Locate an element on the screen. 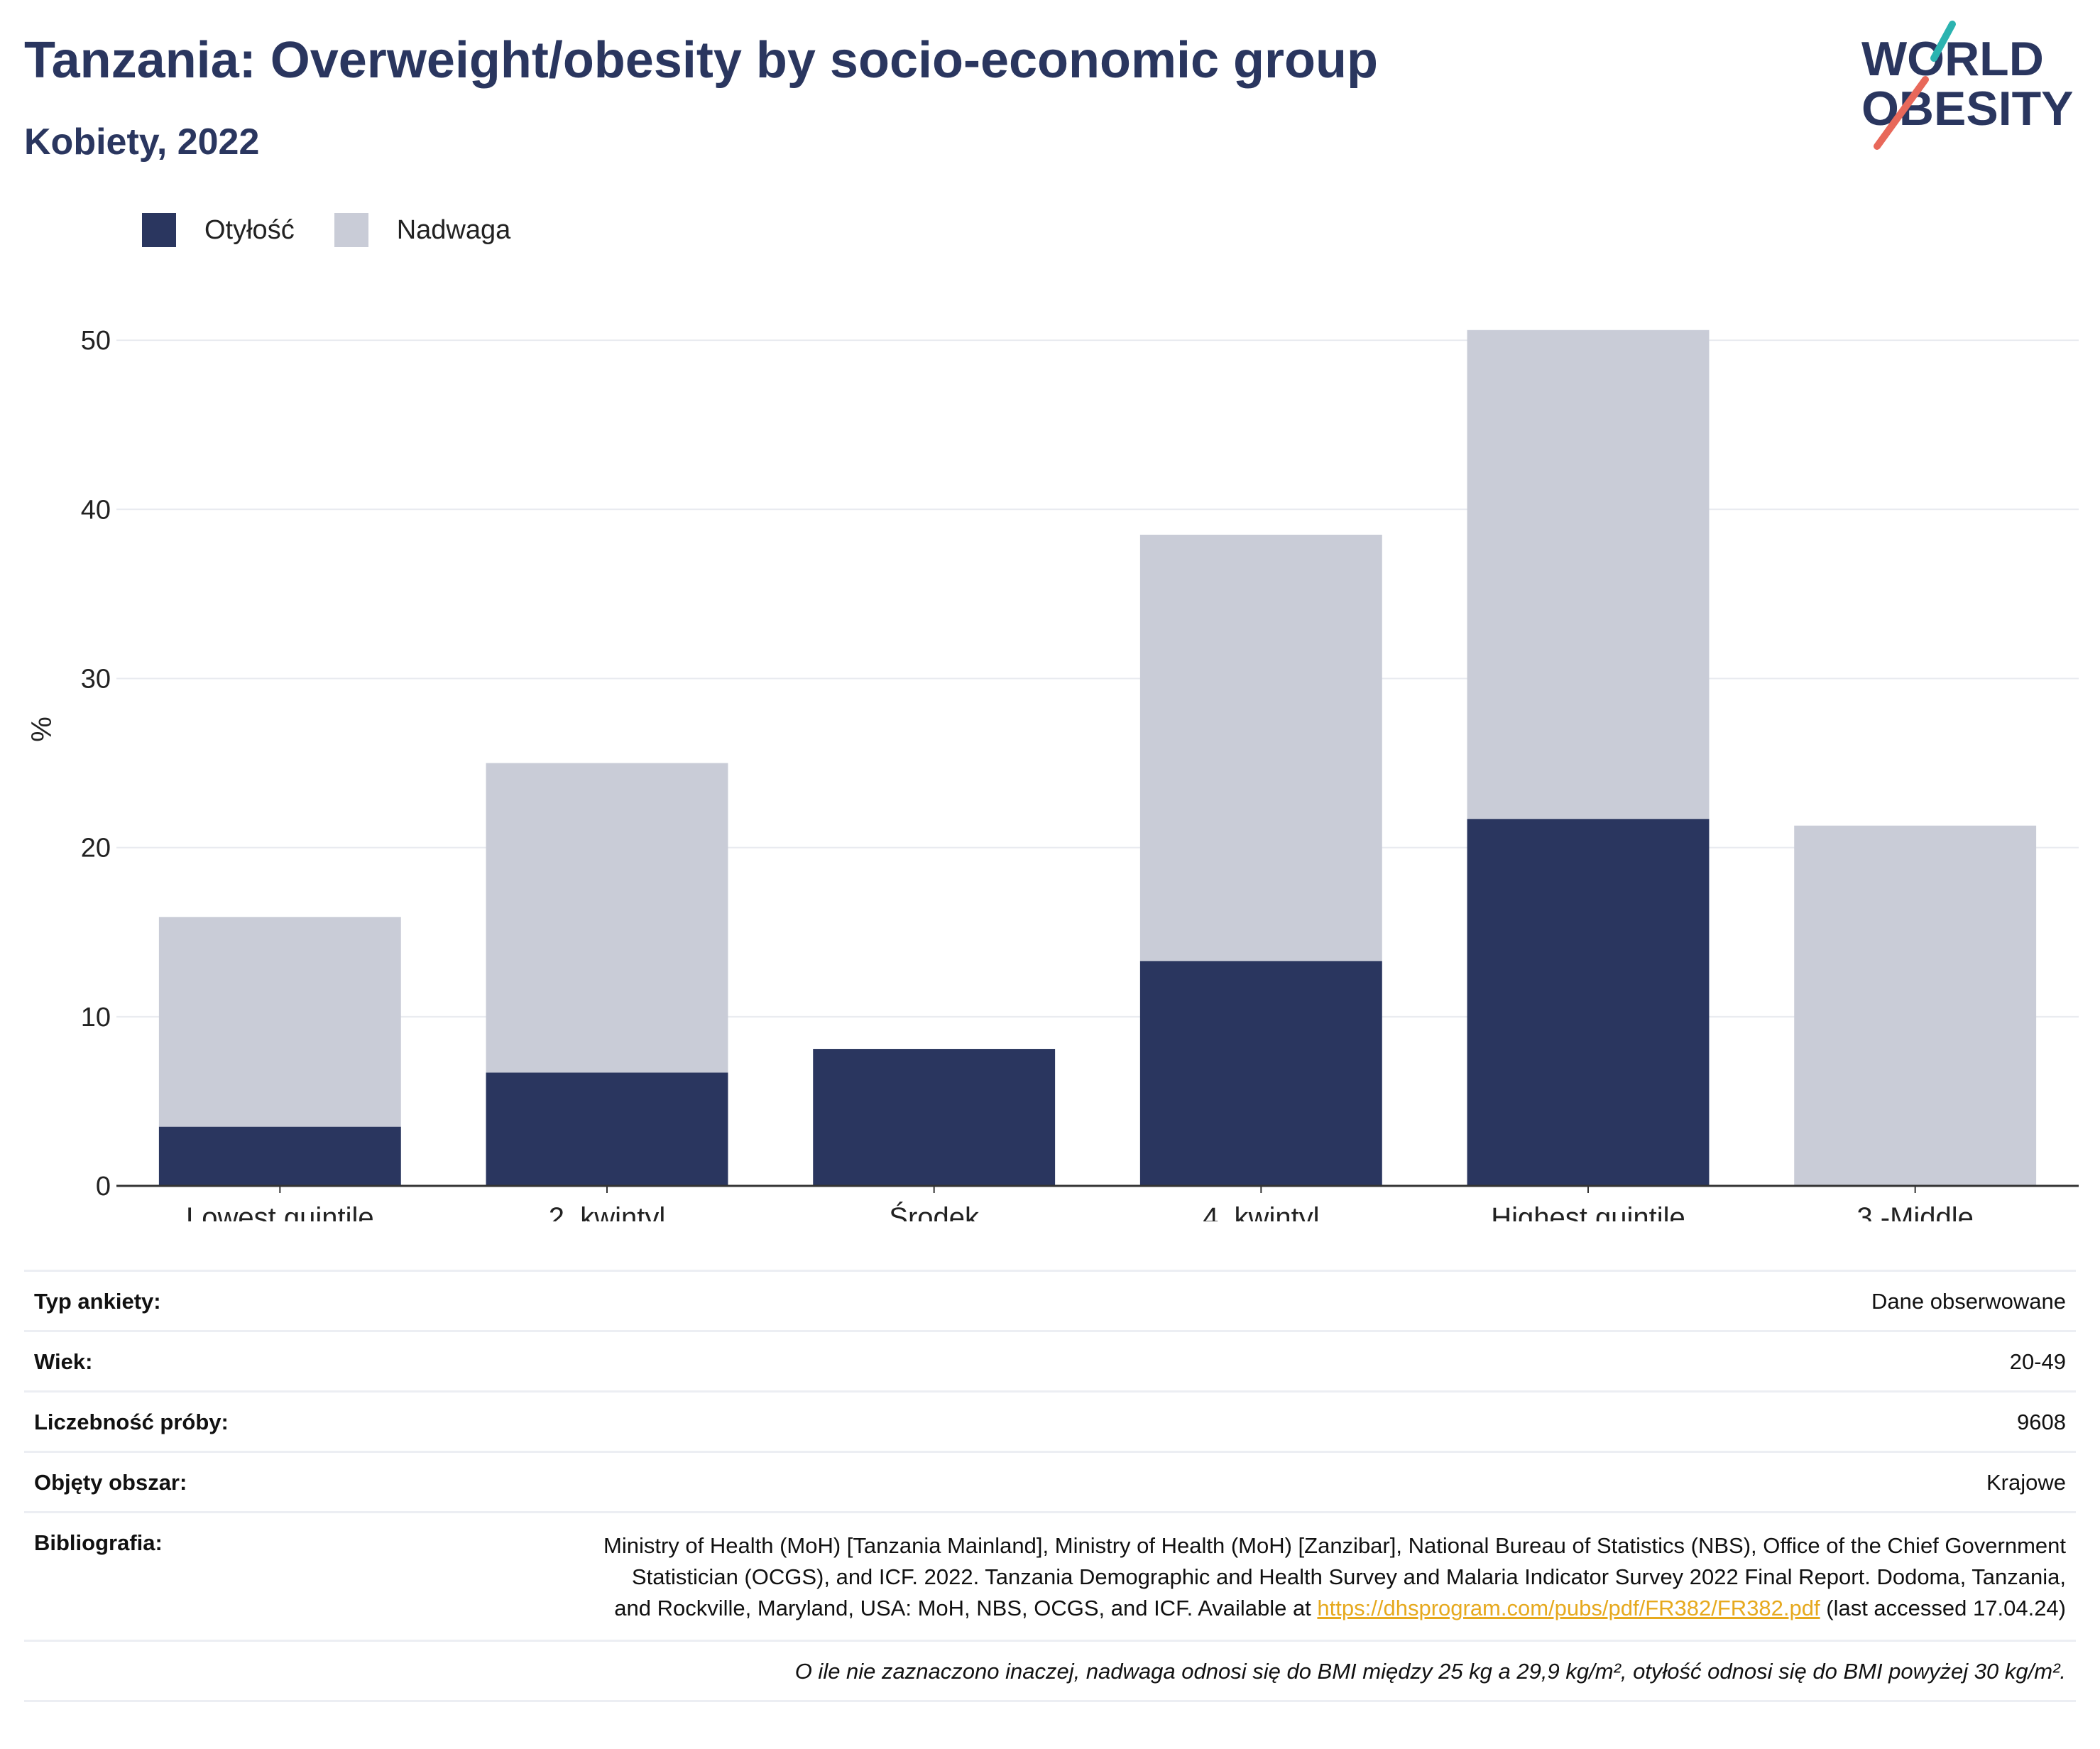  world-obesity-logo: WORLD OBESITY is located at coordinates (1967, 85).